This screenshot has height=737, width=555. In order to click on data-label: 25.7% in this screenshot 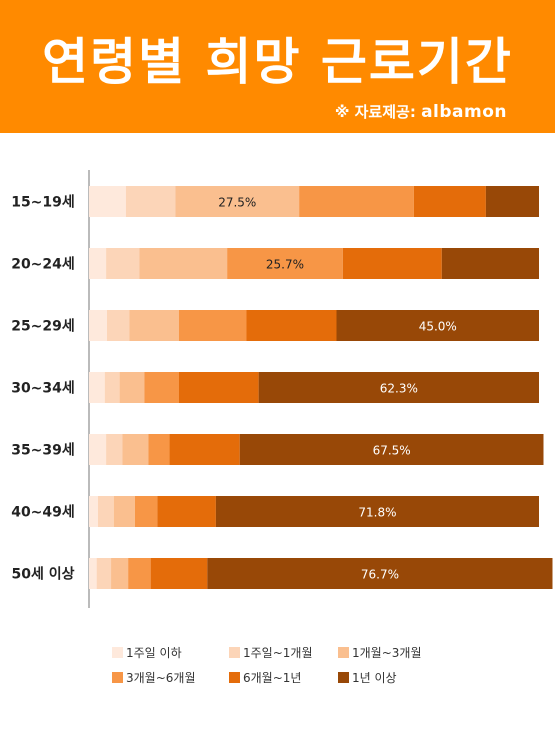, I will do `click(285, 265)`.